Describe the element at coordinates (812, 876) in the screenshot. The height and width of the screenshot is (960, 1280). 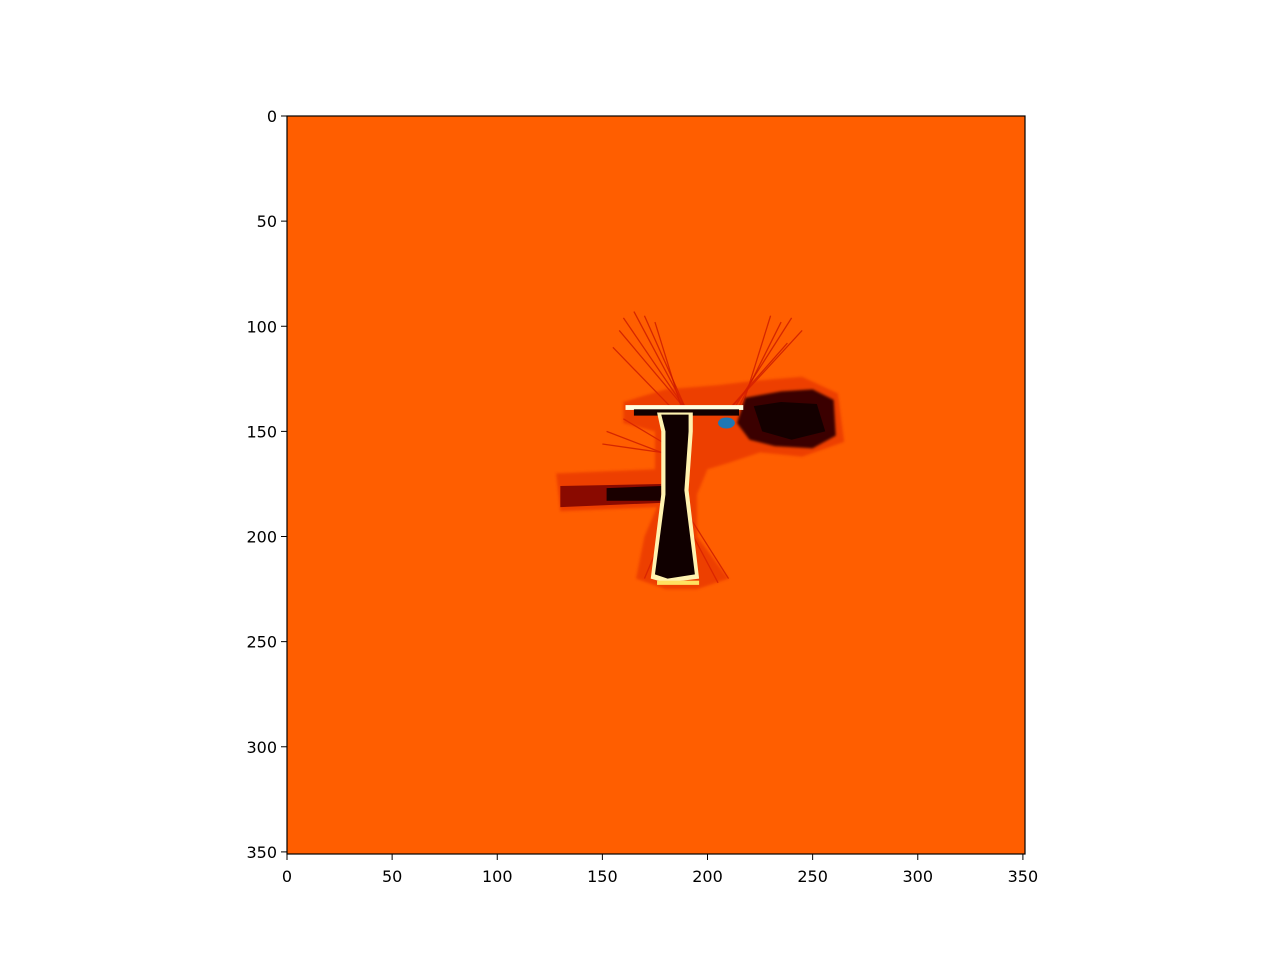
I see `x-tick-label: 250` at that location.